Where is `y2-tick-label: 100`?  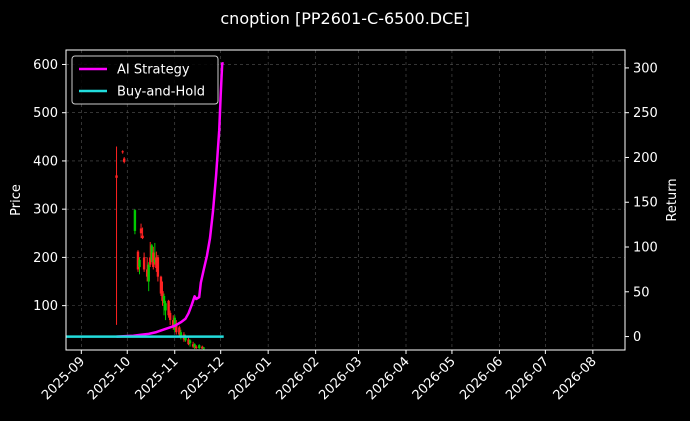 y2-tick-label: 100 is located at coordinates (645, 248).